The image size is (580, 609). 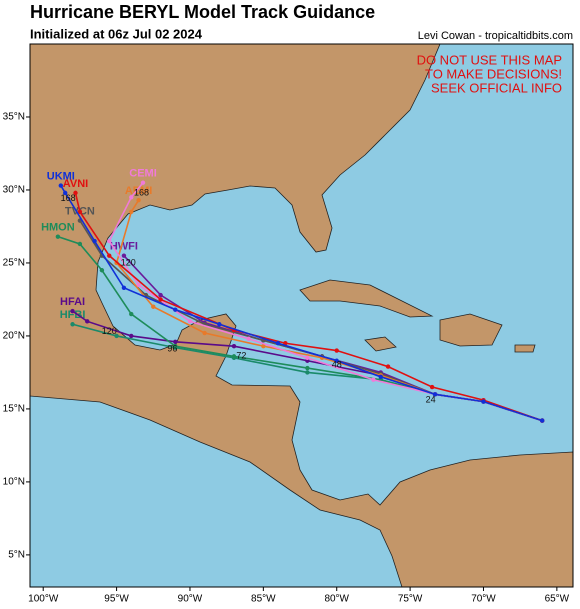 I want to click on lon-tick-label: 90°W, so click(x=190, y=599).